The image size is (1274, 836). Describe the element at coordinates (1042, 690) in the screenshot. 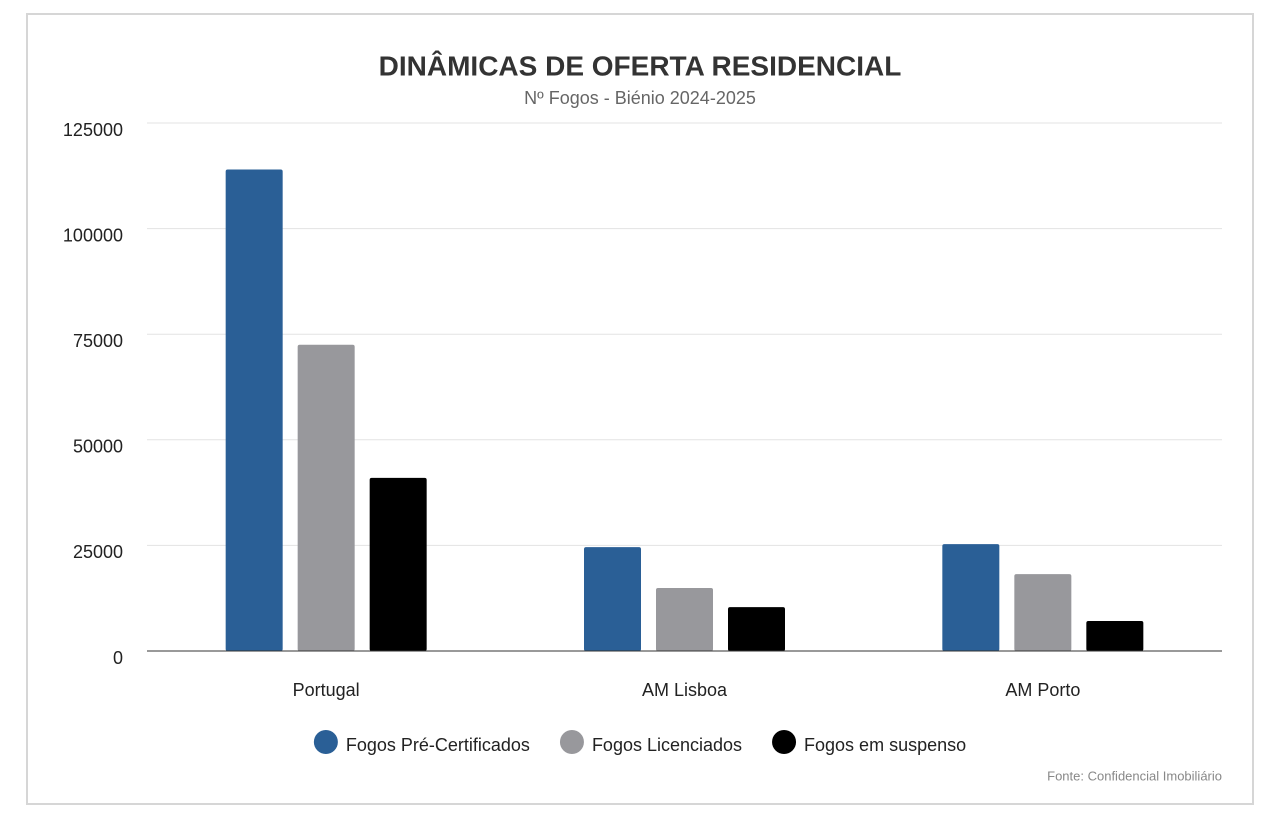

I see `x-tick-label: AM Porto` at that location.